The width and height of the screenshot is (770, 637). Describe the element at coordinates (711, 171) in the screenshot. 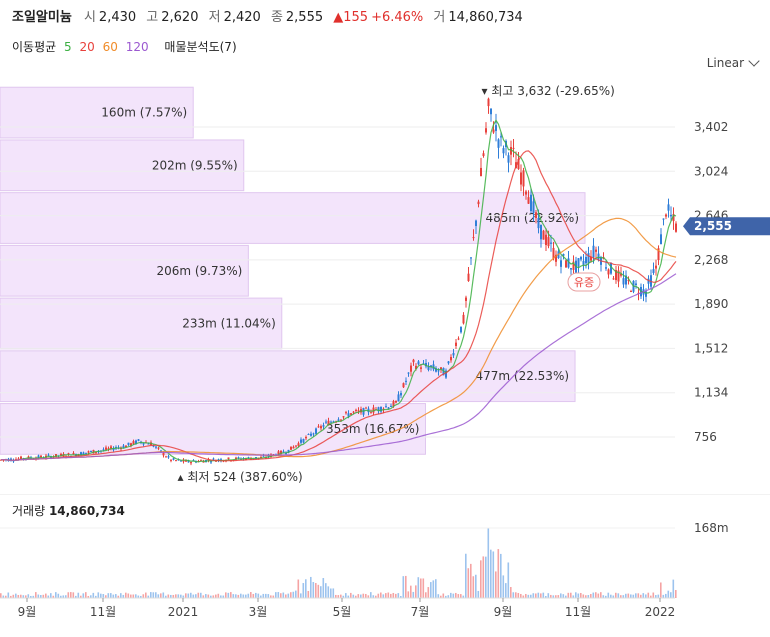

I see `y-tick-label: 3,024` at that location.